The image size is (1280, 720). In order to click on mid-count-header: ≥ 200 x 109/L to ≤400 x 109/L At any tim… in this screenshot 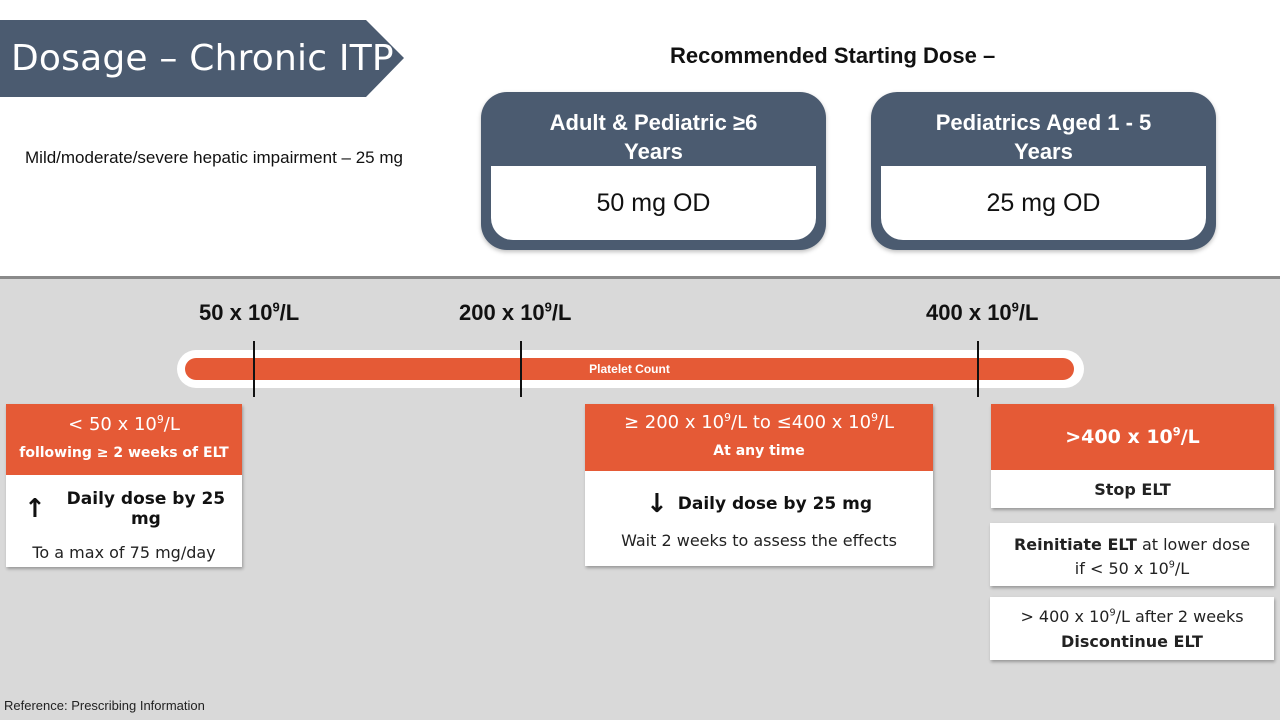, I will do `click(759, 437)`.